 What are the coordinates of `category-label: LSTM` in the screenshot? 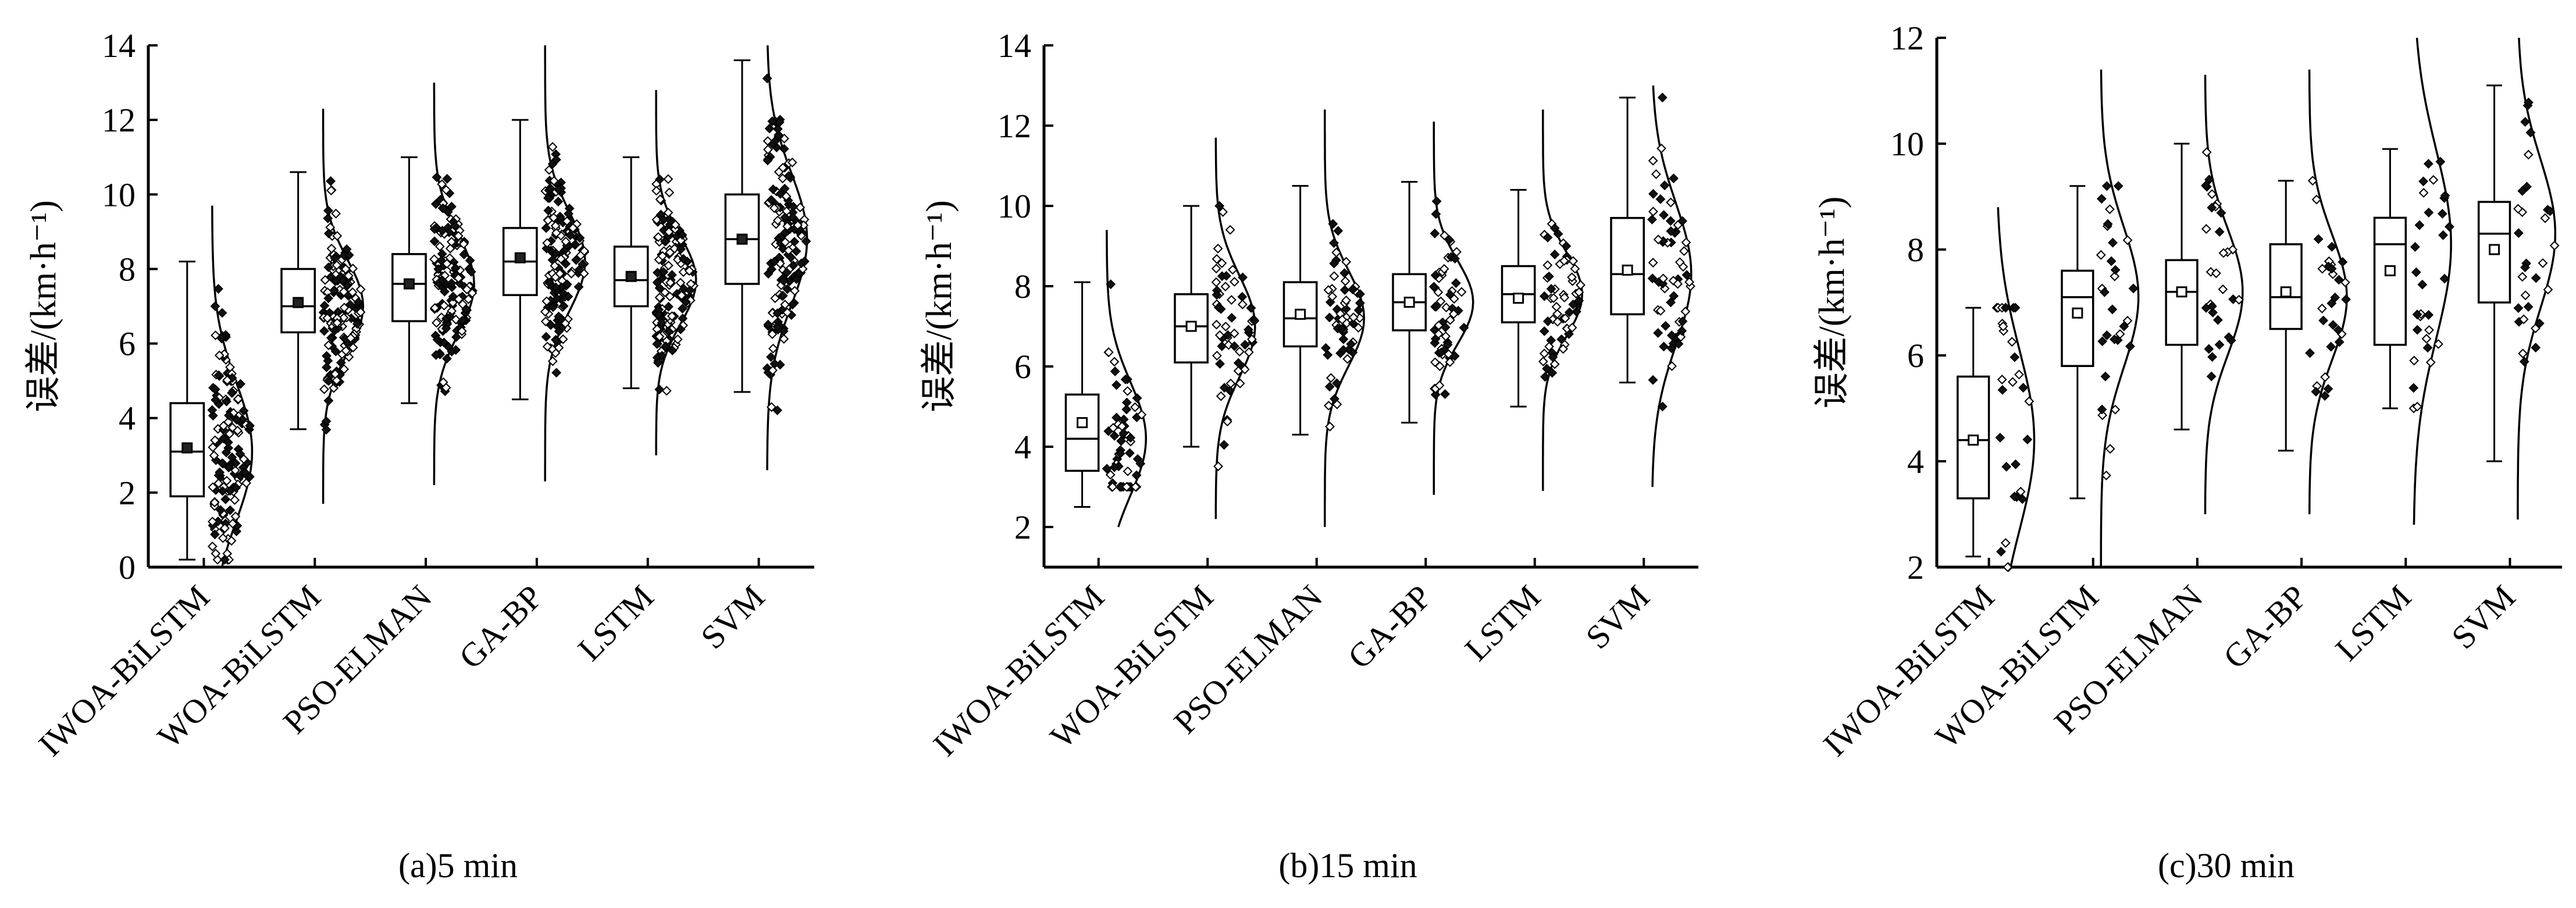 It's located at (1503, 623).